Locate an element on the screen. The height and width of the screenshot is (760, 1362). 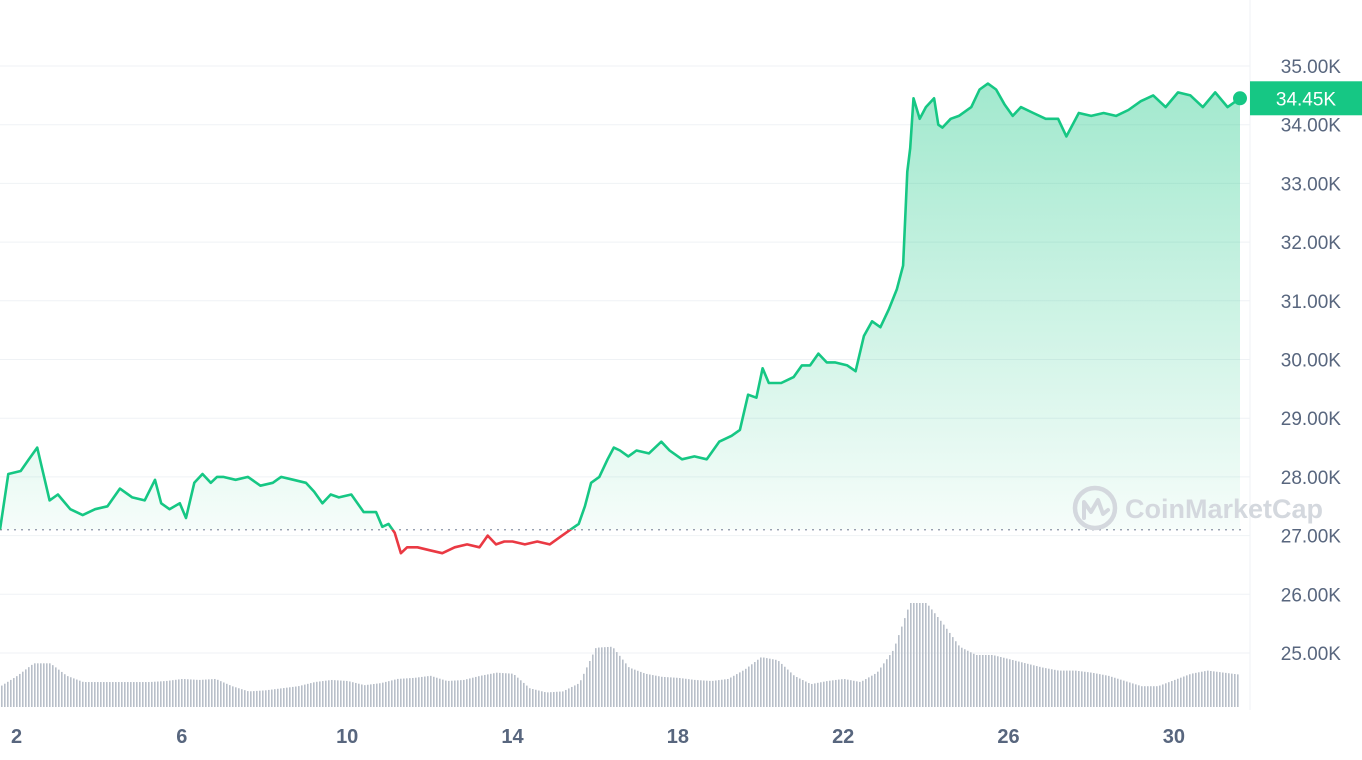
y-tick-label: 30.00K is located at coordinates (1311, 361).